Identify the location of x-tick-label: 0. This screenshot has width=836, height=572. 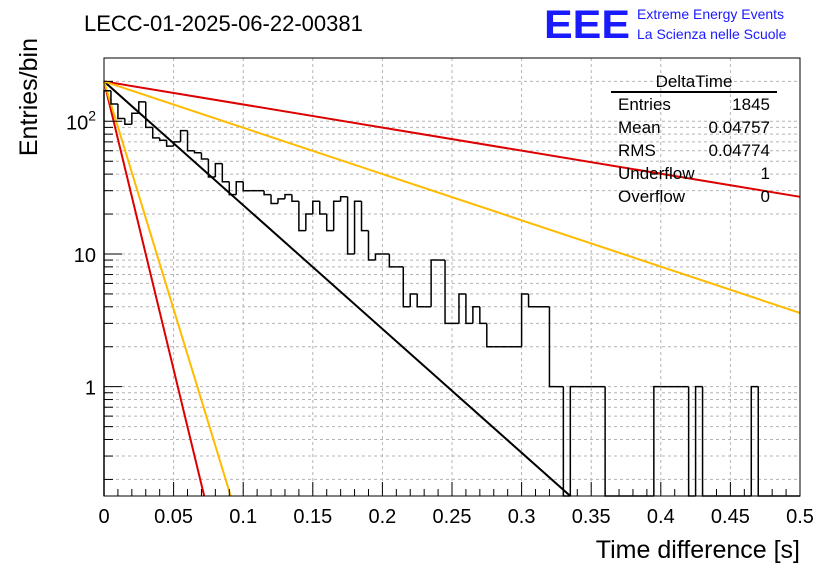
(103, 517).